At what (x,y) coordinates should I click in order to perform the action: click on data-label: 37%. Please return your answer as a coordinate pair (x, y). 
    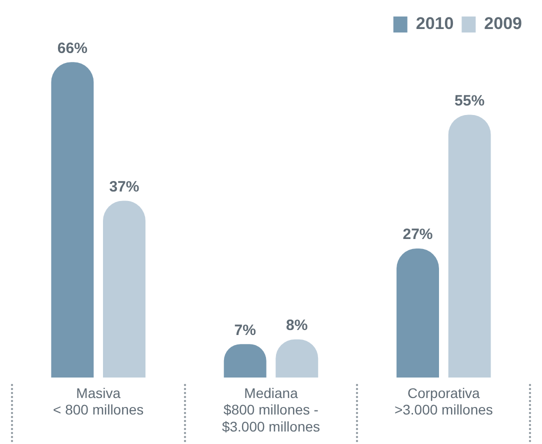
    Looking at the image, I should click on (124, 187).